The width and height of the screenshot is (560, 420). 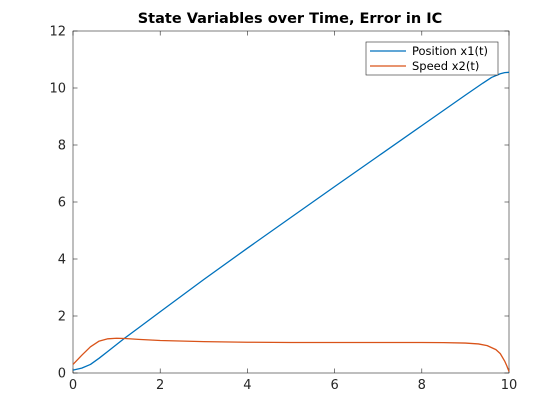 I want to click on x-tick-label: 4, so click(x=247, y=385).